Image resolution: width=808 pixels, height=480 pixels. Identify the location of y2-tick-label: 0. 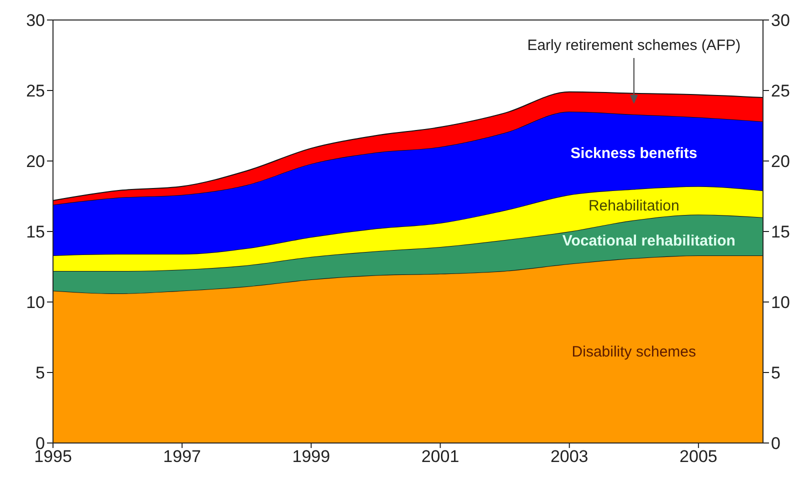
(775, 444).